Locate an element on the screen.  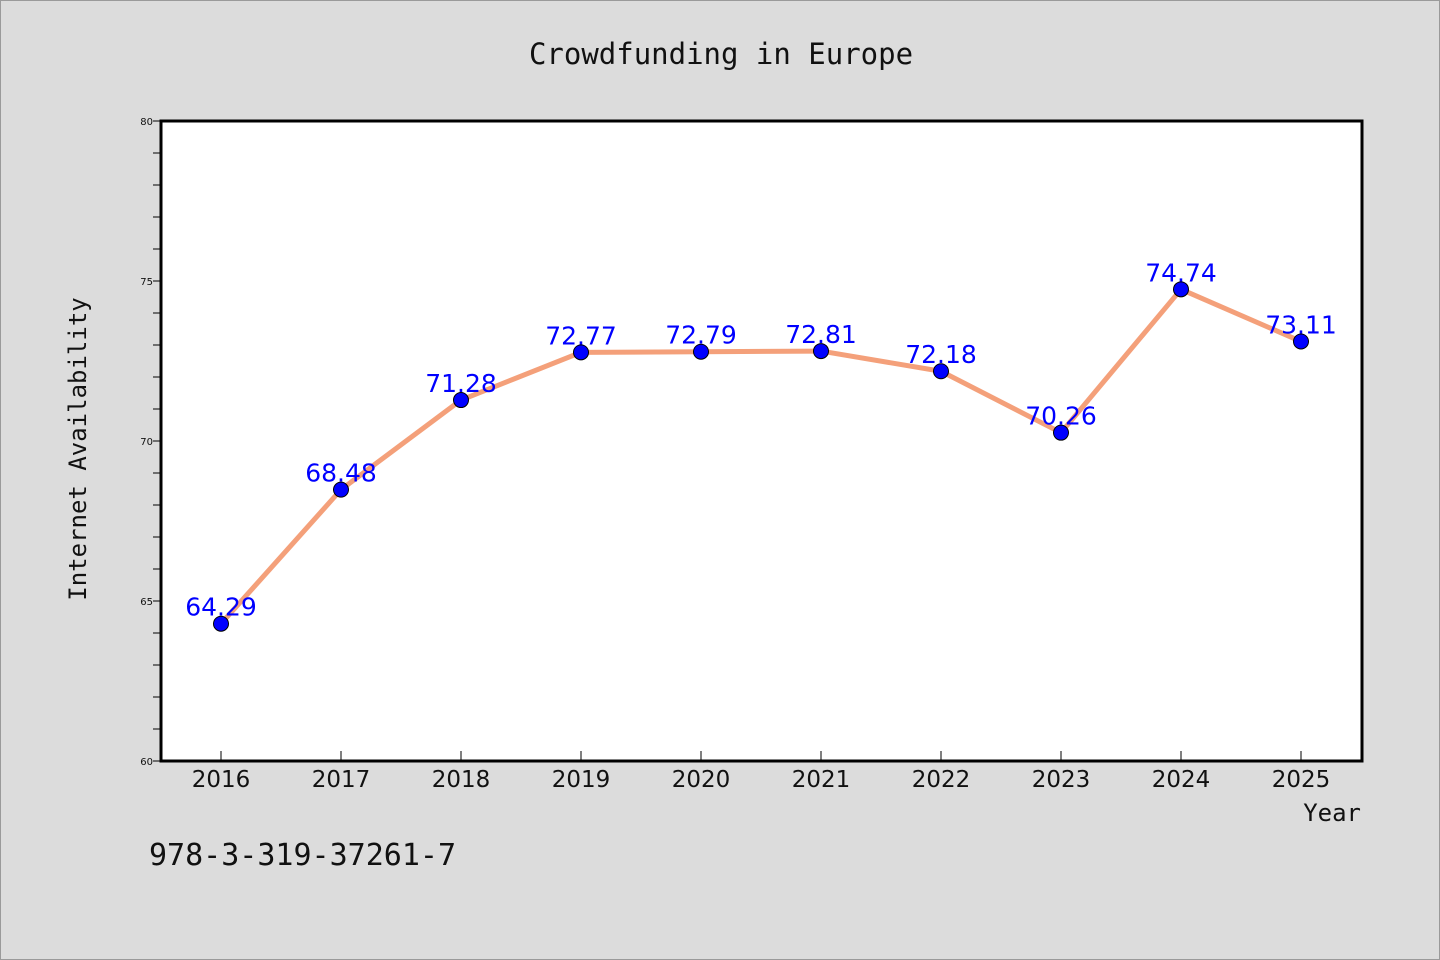
x-tick-label: 2024 is located at coordinates (1181, 780).